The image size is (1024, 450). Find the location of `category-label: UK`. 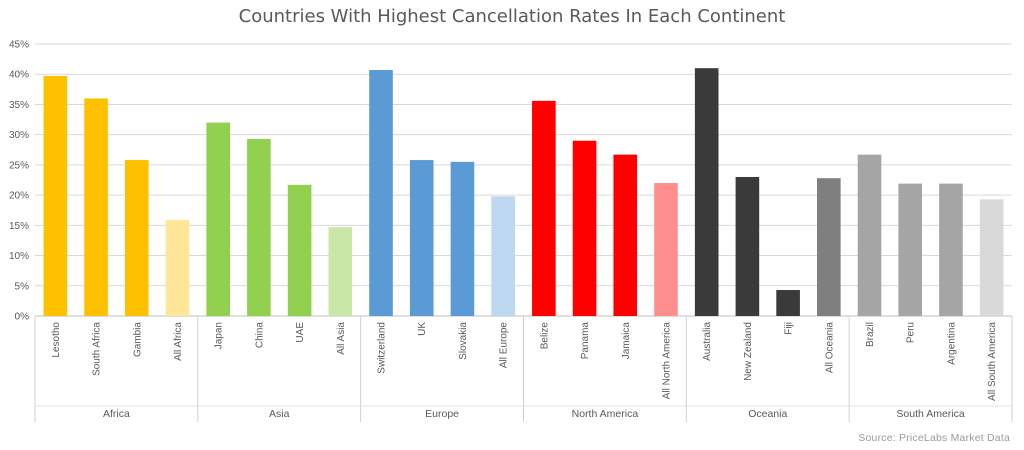

category-label: UK is located at coordinates (422, 329).